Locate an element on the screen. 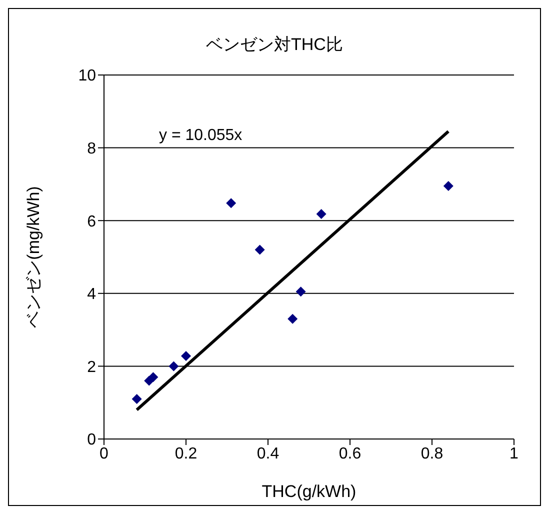 This screenshot has height=514, width=549. y-axis-title: ベンゼン(mg/kWh) is located at coordinates (34, 257).